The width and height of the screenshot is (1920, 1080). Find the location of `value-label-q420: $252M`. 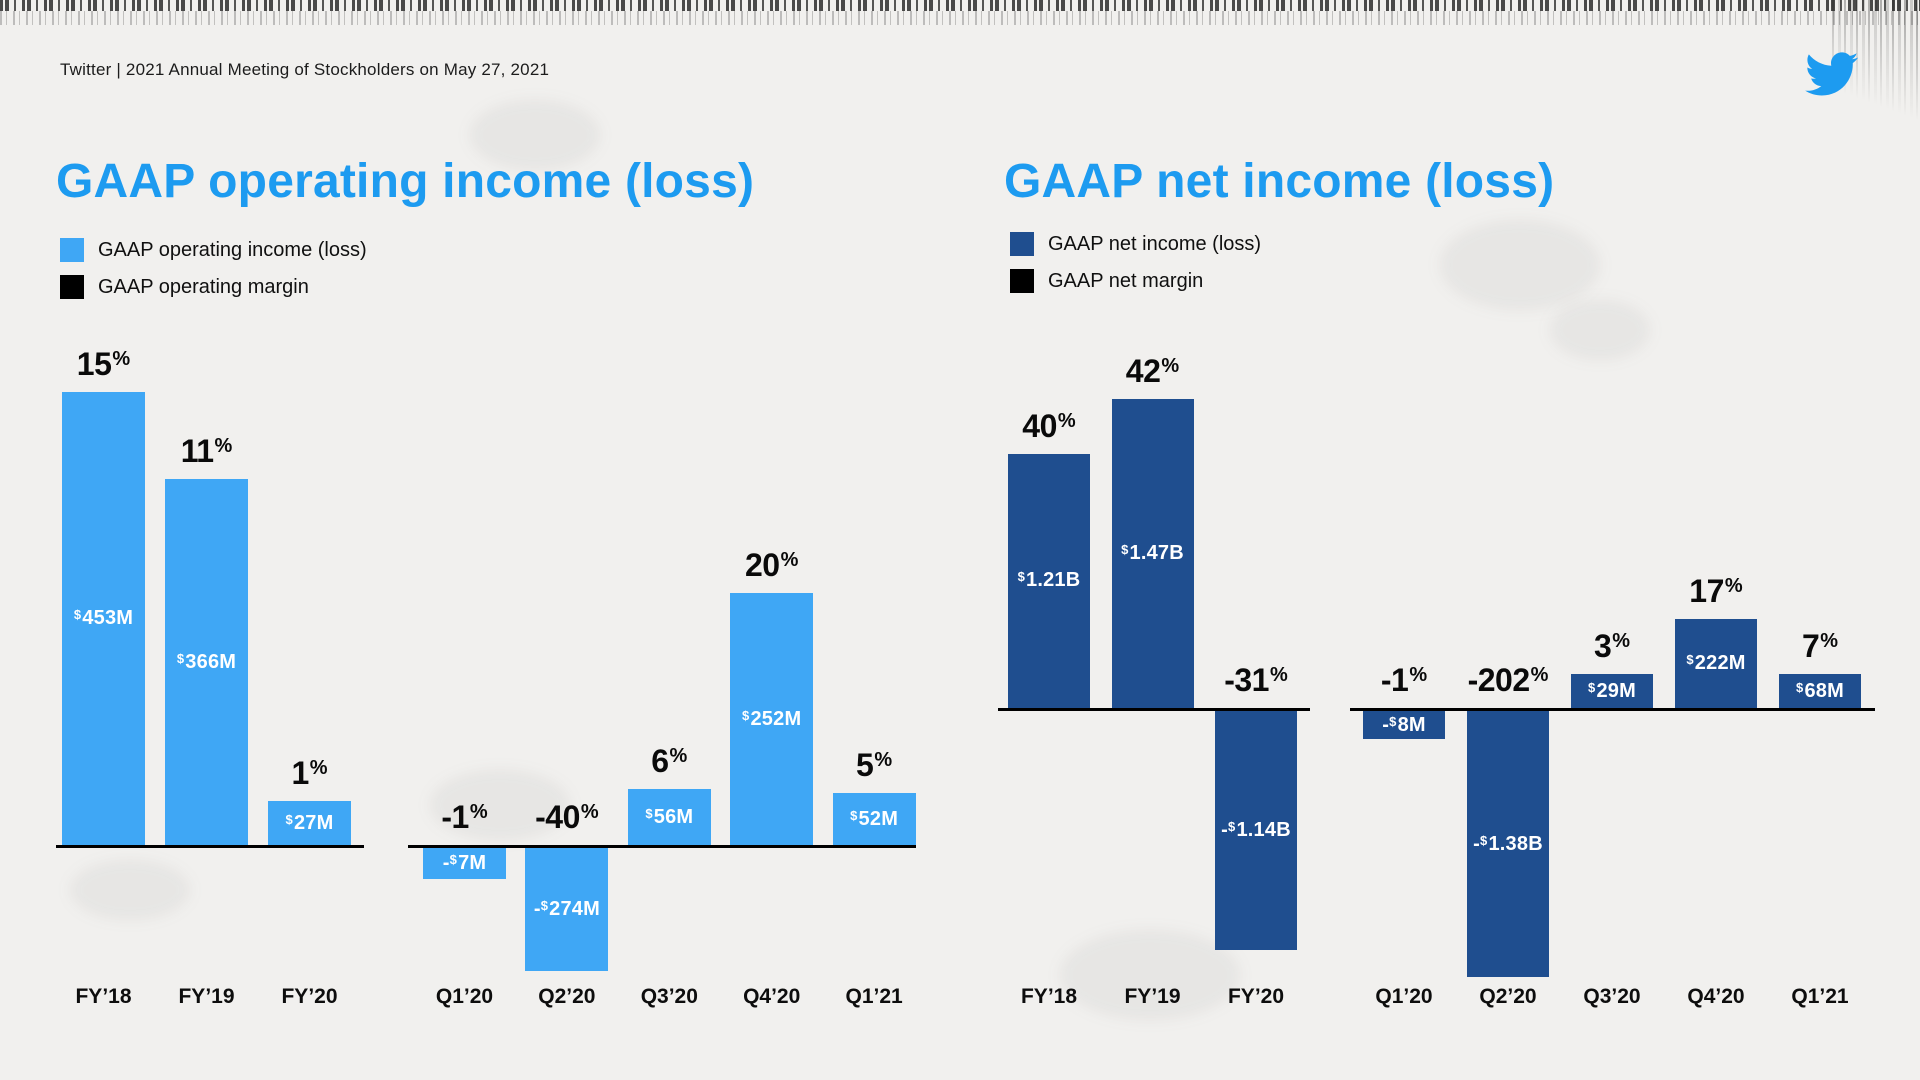

value-label-q420: $252M is located at coordinates (772, 718).